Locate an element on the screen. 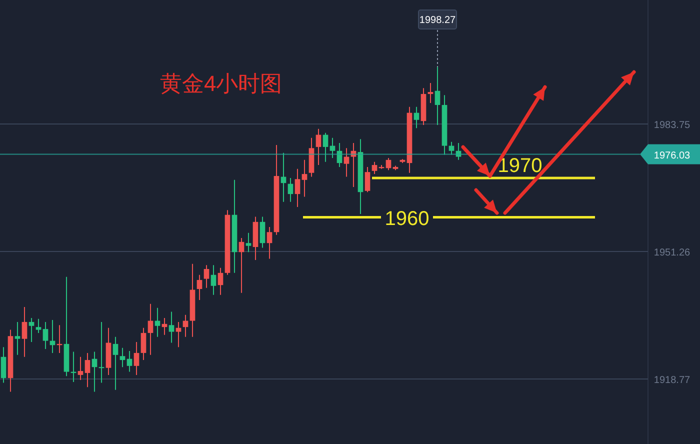  ref-line-label: 1976.03 is located at coordinates (672, 156).